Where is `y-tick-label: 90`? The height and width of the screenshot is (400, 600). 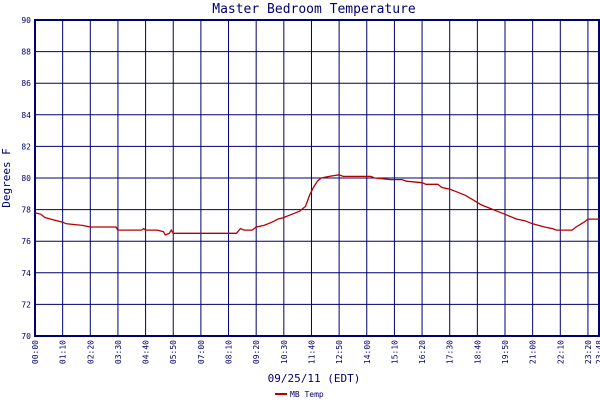 y-tick-label: 90 is located at coordinates (26, 20).